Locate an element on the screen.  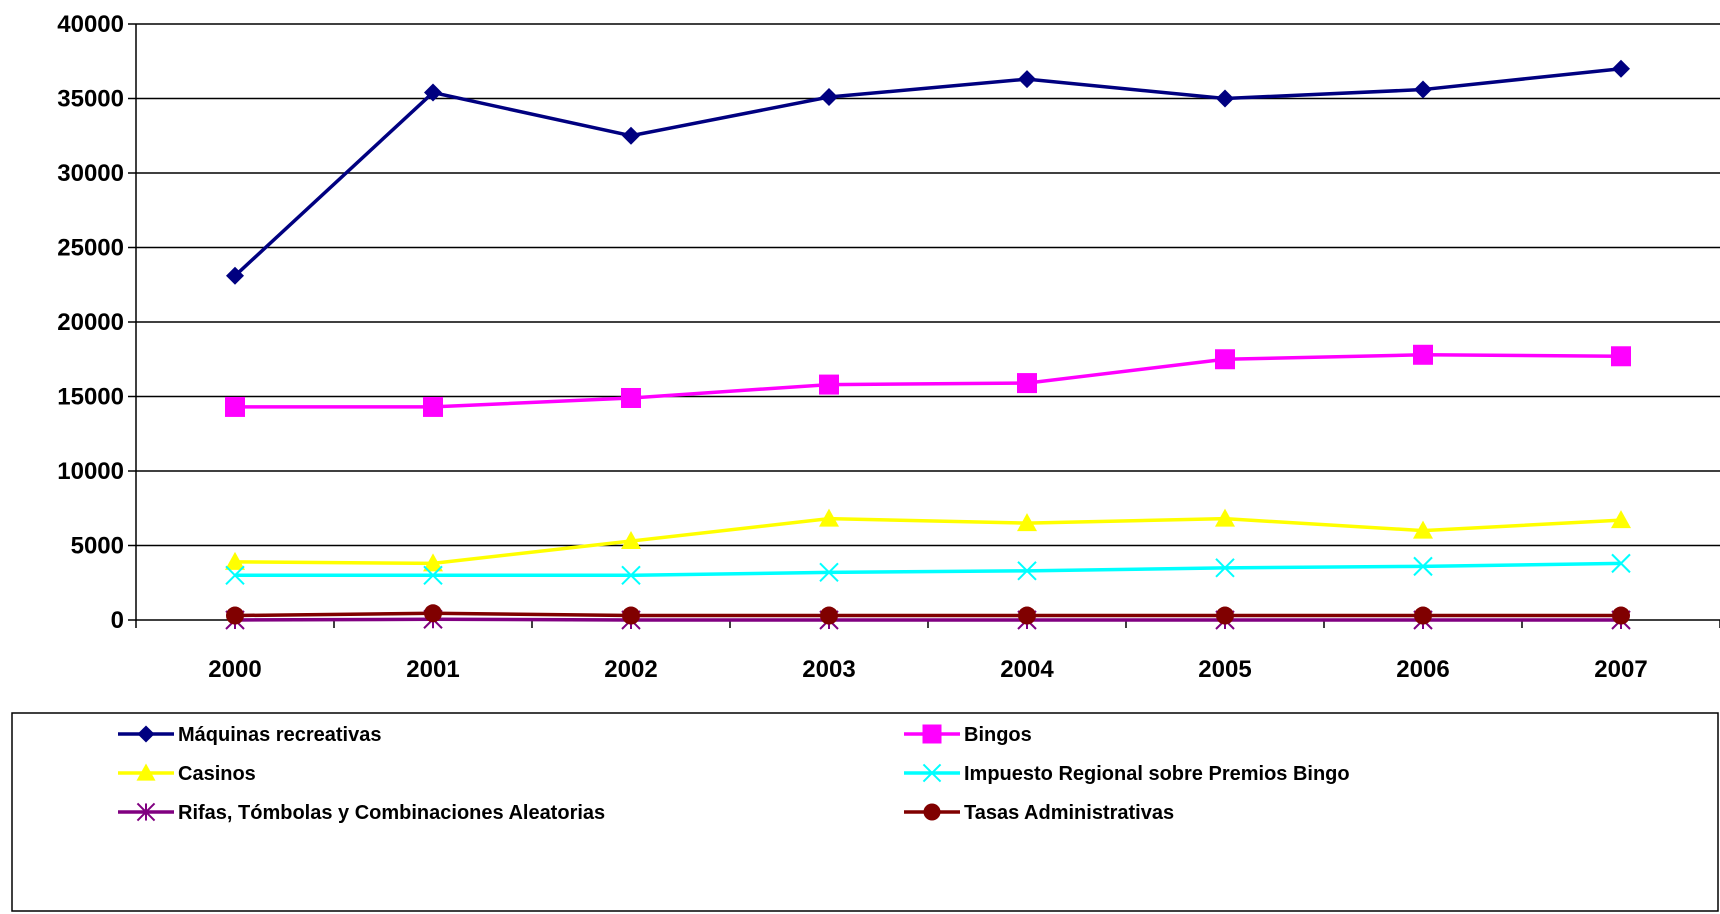
legend-item: Casinos is located at coordinates (187, 774).